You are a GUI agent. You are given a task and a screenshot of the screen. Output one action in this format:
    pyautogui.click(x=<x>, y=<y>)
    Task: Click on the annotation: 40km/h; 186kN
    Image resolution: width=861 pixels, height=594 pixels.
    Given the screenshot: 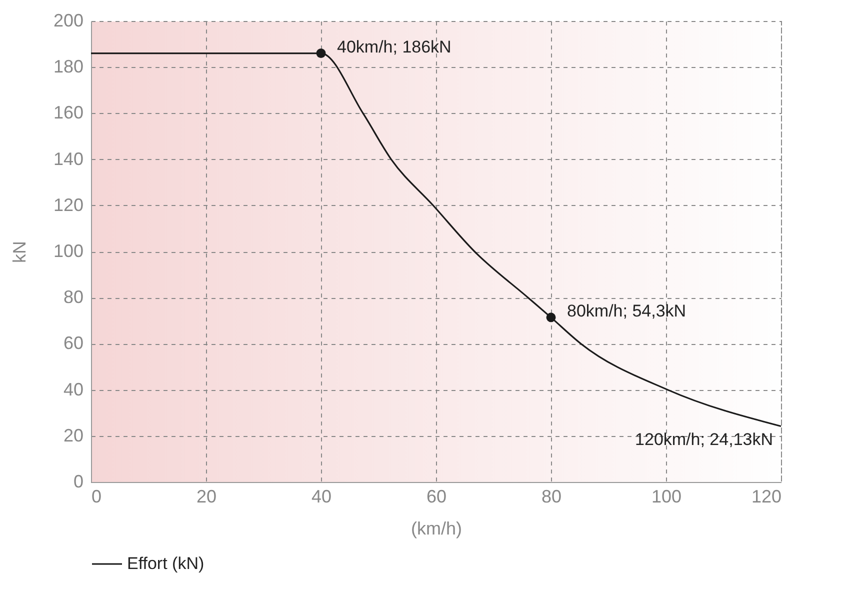 What is the action you would take?
    pyautogui.click(x=394, y=46)
    